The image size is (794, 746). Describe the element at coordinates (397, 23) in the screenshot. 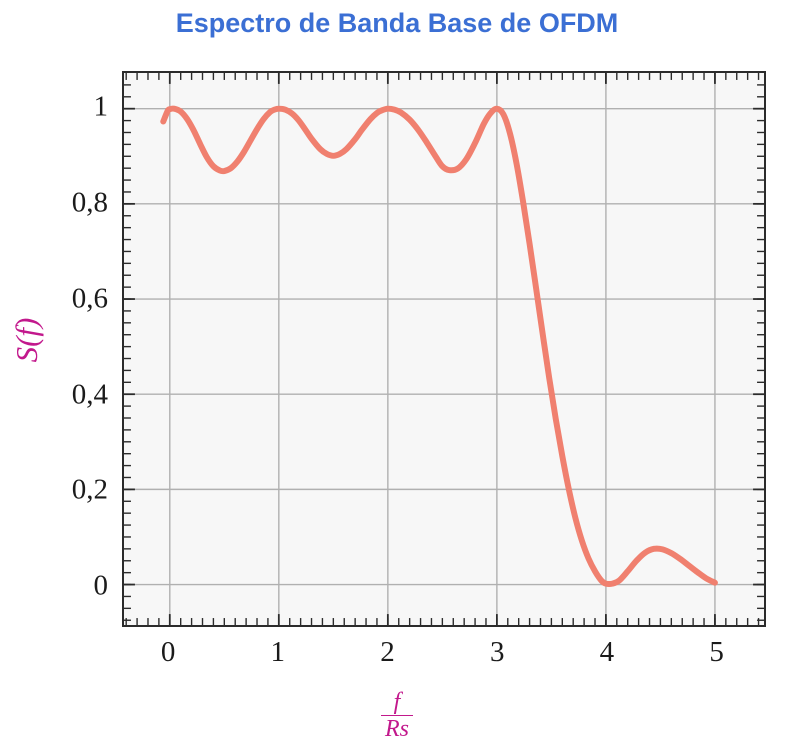

I see `chart-title: Espectro de Banda Base de OFDM` at that location.